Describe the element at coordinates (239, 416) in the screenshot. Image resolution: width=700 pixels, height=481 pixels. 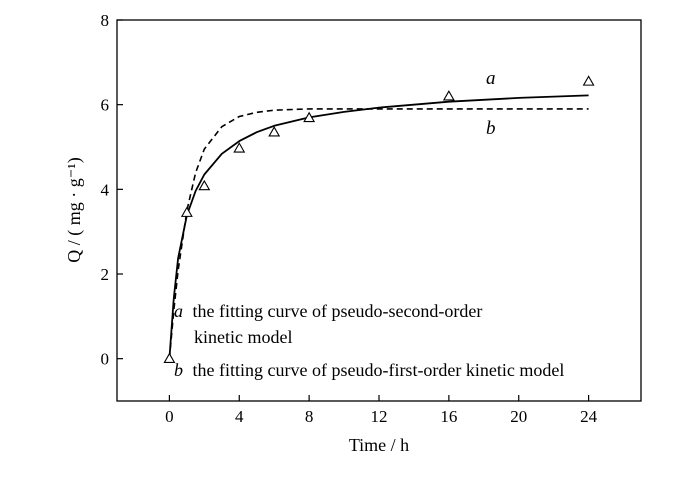
I see `x-tick-label: 4` at that location.